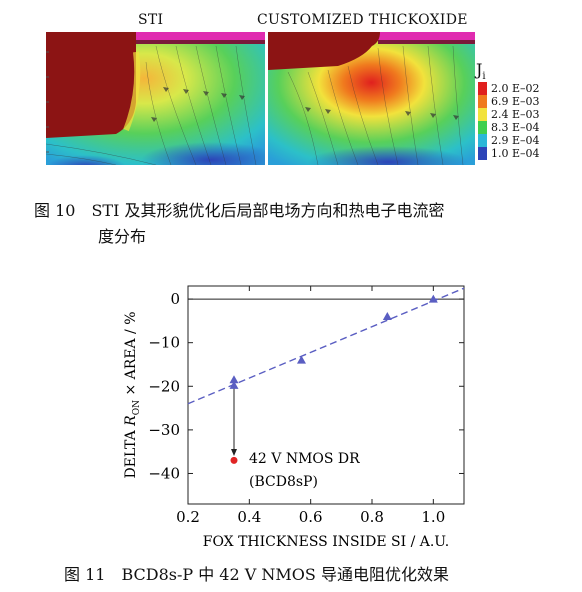 The width and height of the screenshot is (582, 592). I want to click on y-tick-label: −30, so click(164, 430).